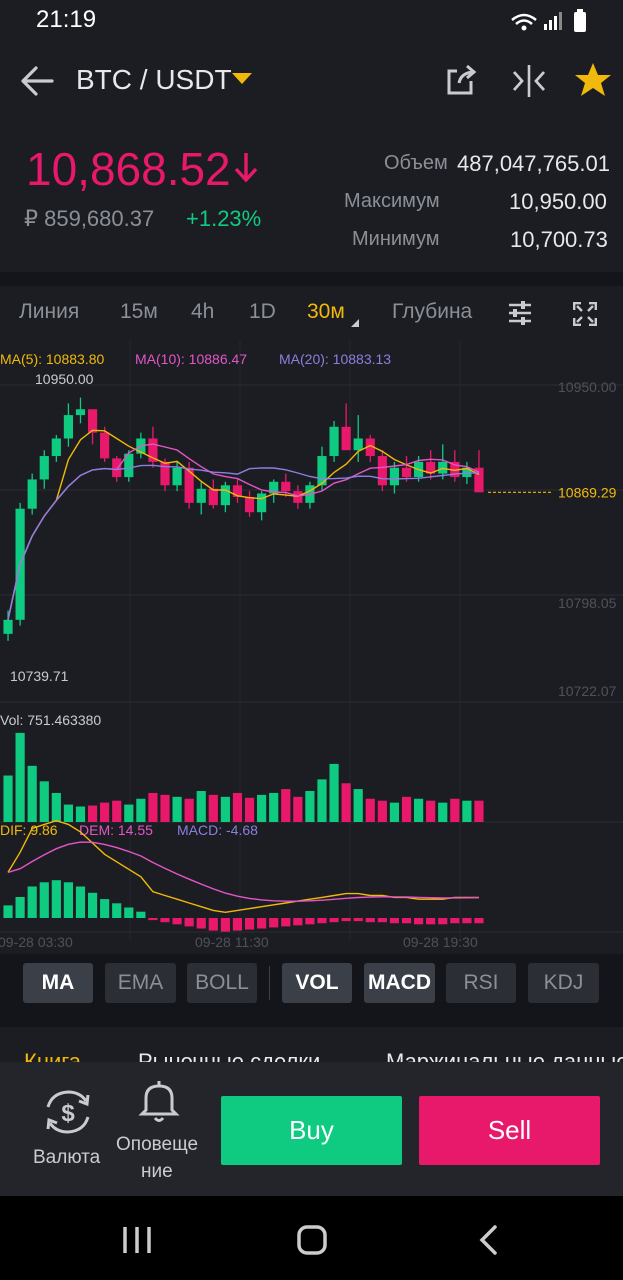 Image resolution: width=623 pixels, height=1280 pixels. Describe the element at coordinates (39, 676) in the screenshot. I see `min-price-marker: 10739.71` at that location.